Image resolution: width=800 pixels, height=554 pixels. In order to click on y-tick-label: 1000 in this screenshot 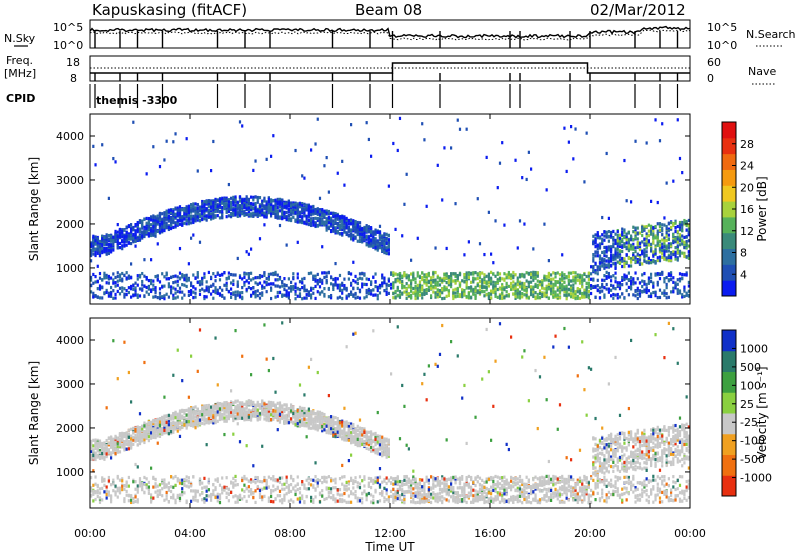, I will do `click(70, 268)`.